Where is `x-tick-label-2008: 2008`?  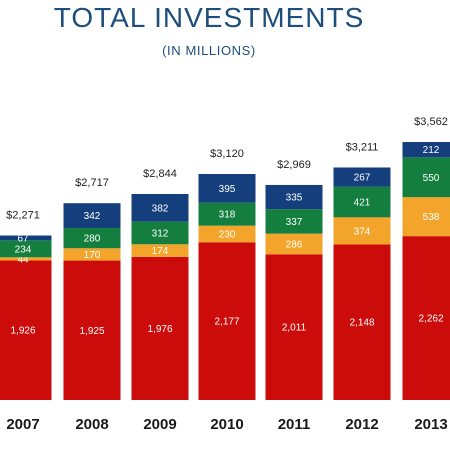 x-tick-label-2008: 2008 is located at coordinates (91, 424).